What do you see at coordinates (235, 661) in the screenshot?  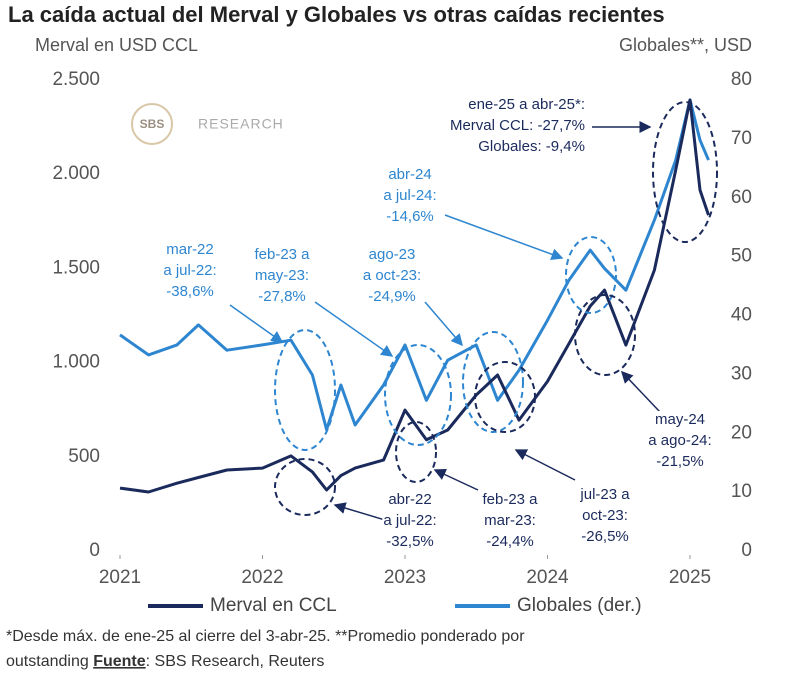 I see `source: : SBS Research, Reuters` at bounding box center [235, 661].